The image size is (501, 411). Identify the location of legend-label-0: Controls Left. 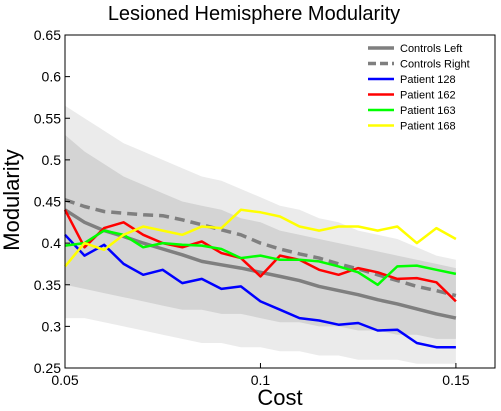
(431, 49).